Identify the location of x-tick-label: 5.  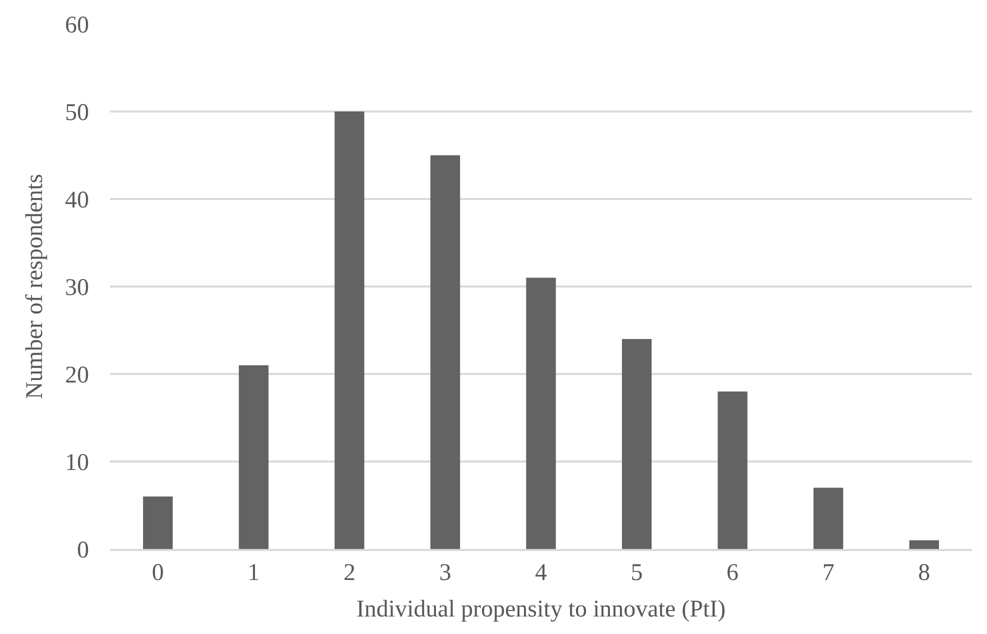
(636, 573).